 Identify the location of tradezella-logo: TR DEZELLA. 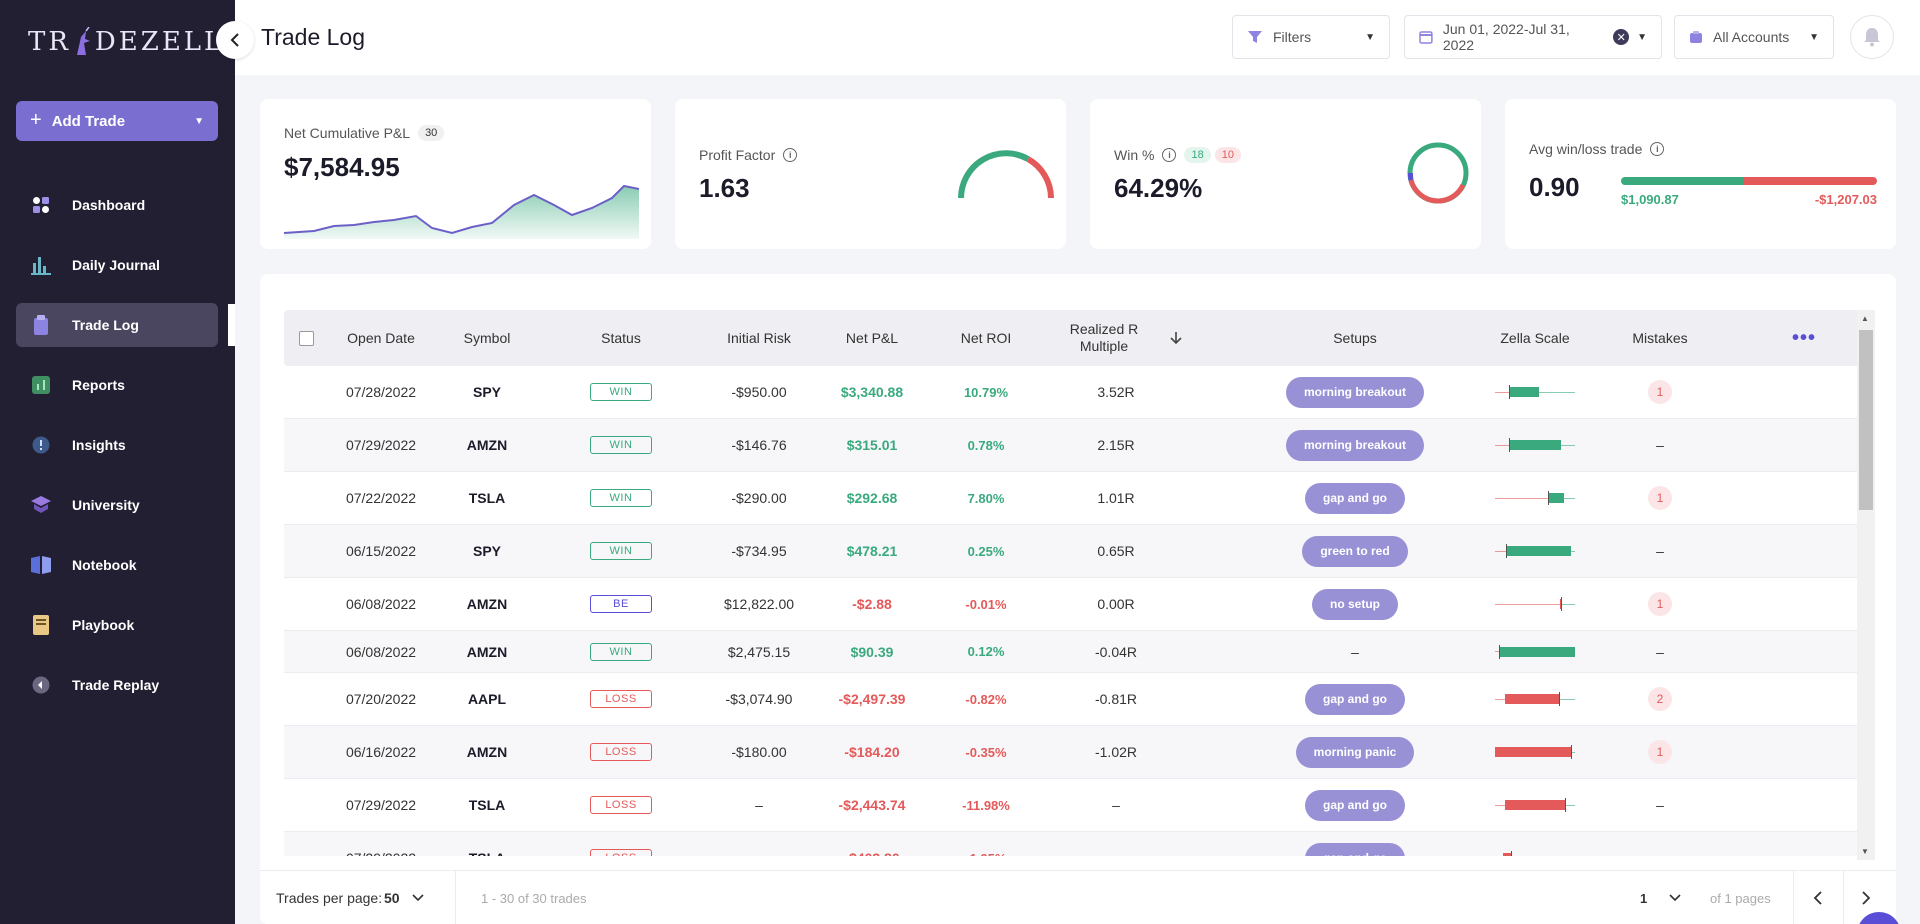
(137, 42).